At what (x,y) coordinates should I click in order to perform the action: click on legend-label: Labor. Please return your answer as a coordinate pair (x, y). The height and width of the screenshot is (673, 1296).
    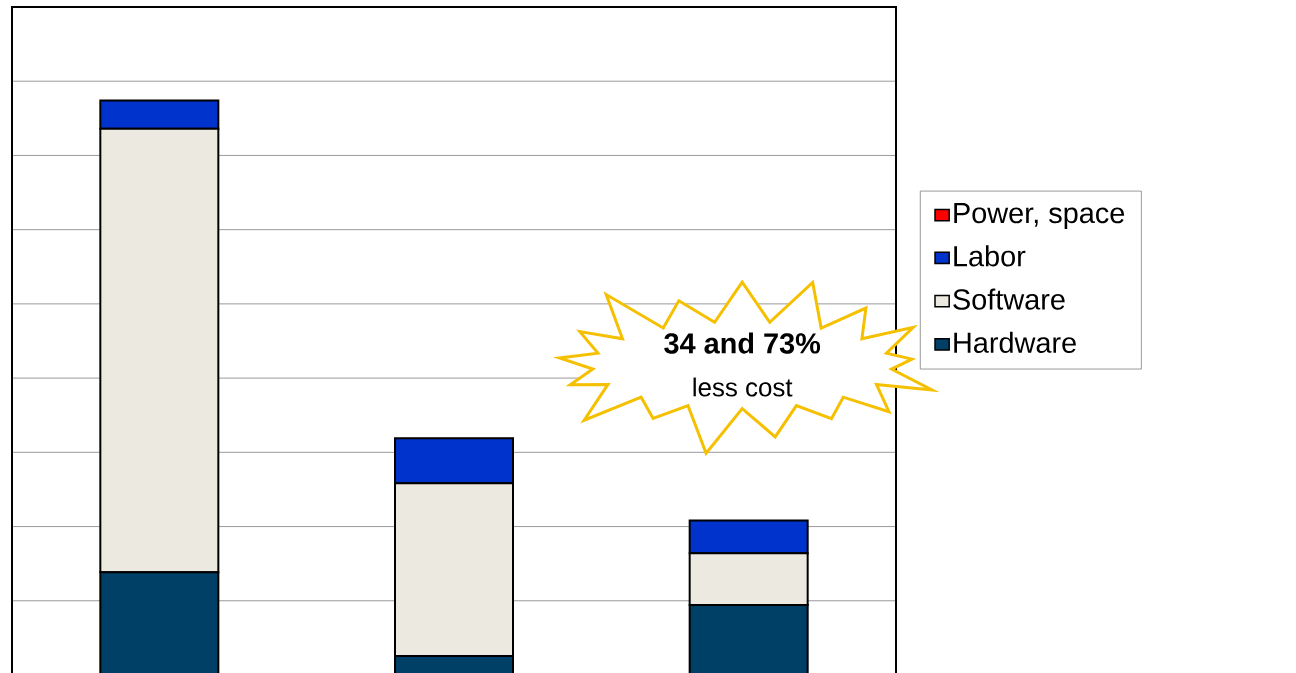
    Looking at the image, I should click on (990, 256).